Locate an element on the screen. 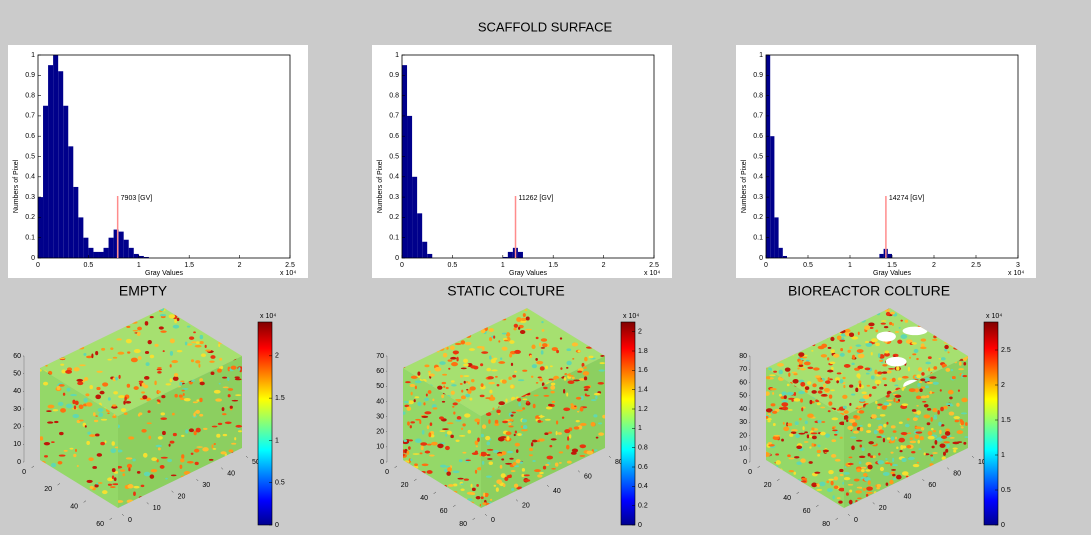  z-tick-label: 70 is located at coordinates (380, 356).